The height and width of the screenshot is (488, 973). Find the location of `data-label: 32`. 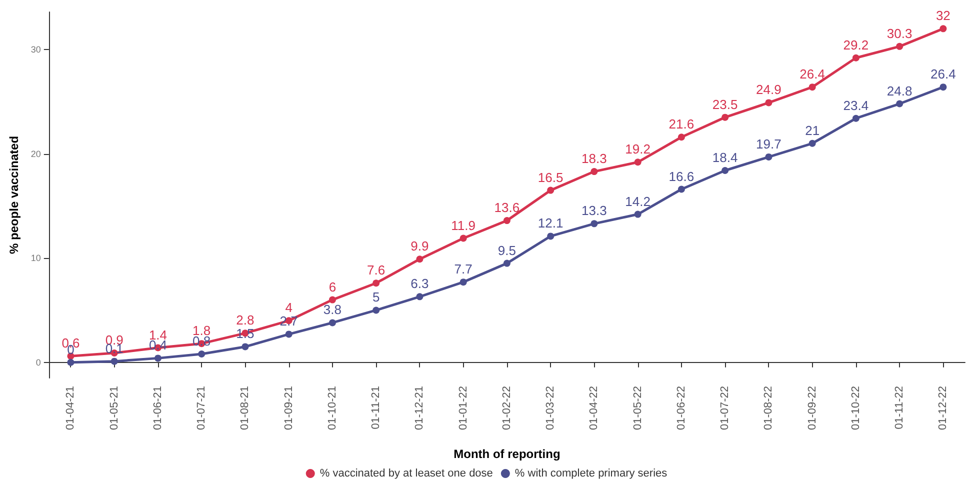

data-label: 32 is located at coordinates (943, 16).